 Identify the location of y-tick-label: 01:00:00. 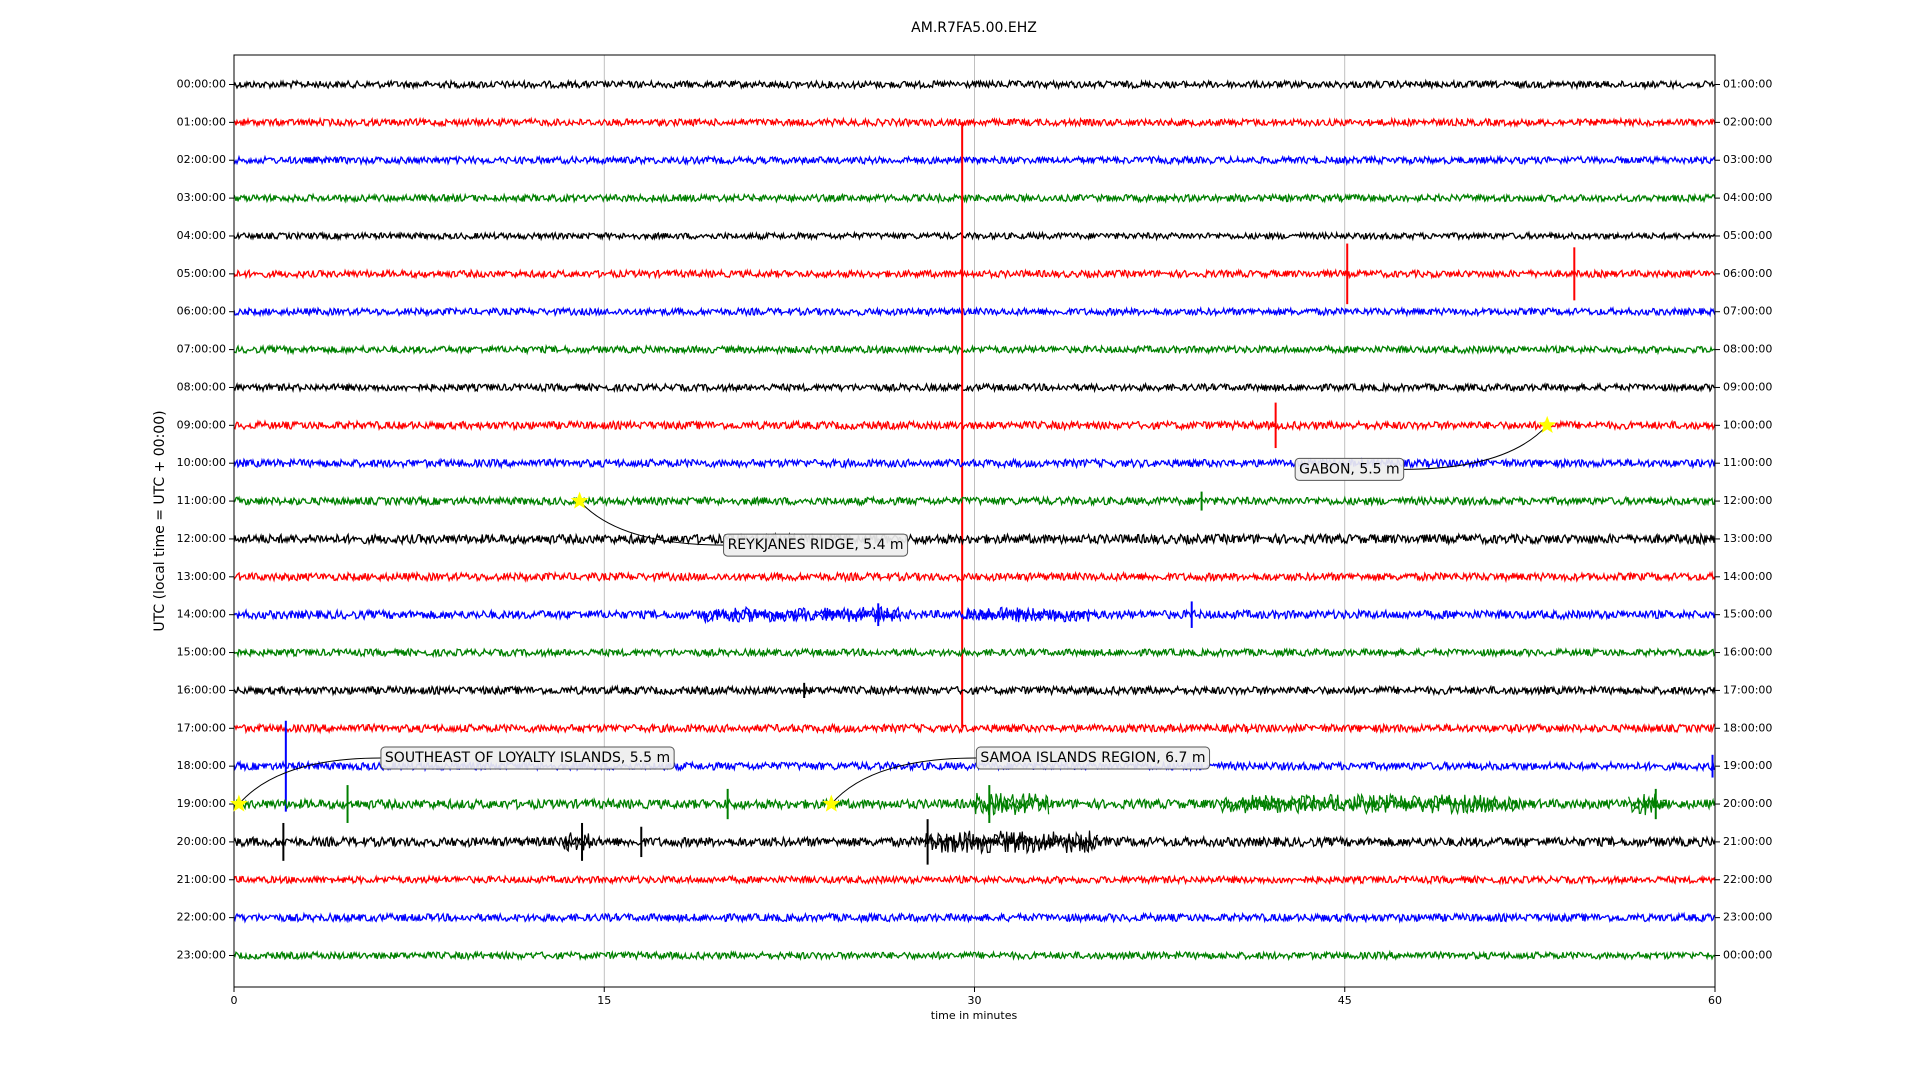
(201, 121).